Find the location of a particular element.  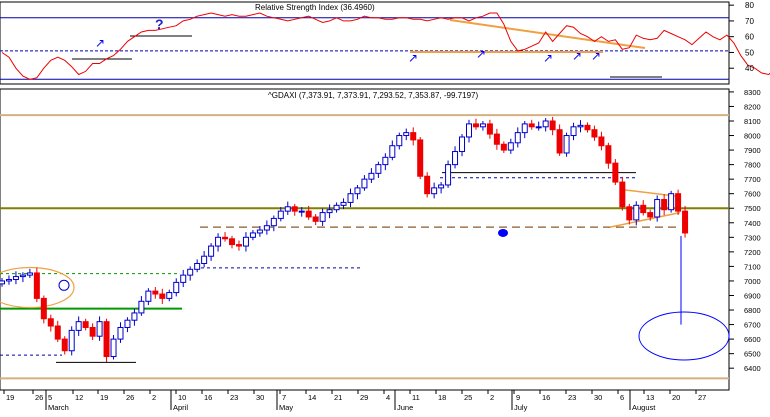

x-tick-label-11: 7 is located at coordinates (284, 397).